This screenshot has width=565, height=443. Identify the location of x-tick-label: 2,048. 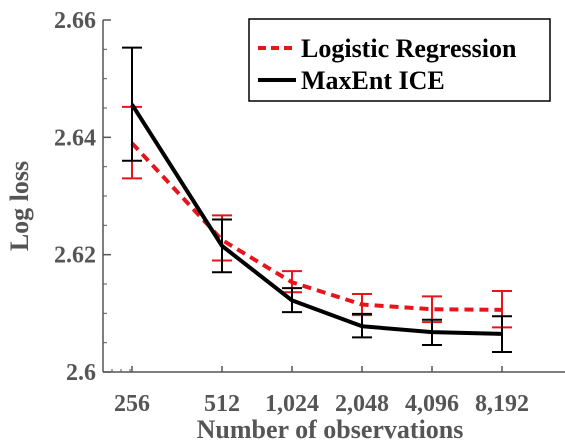
(362, 404).